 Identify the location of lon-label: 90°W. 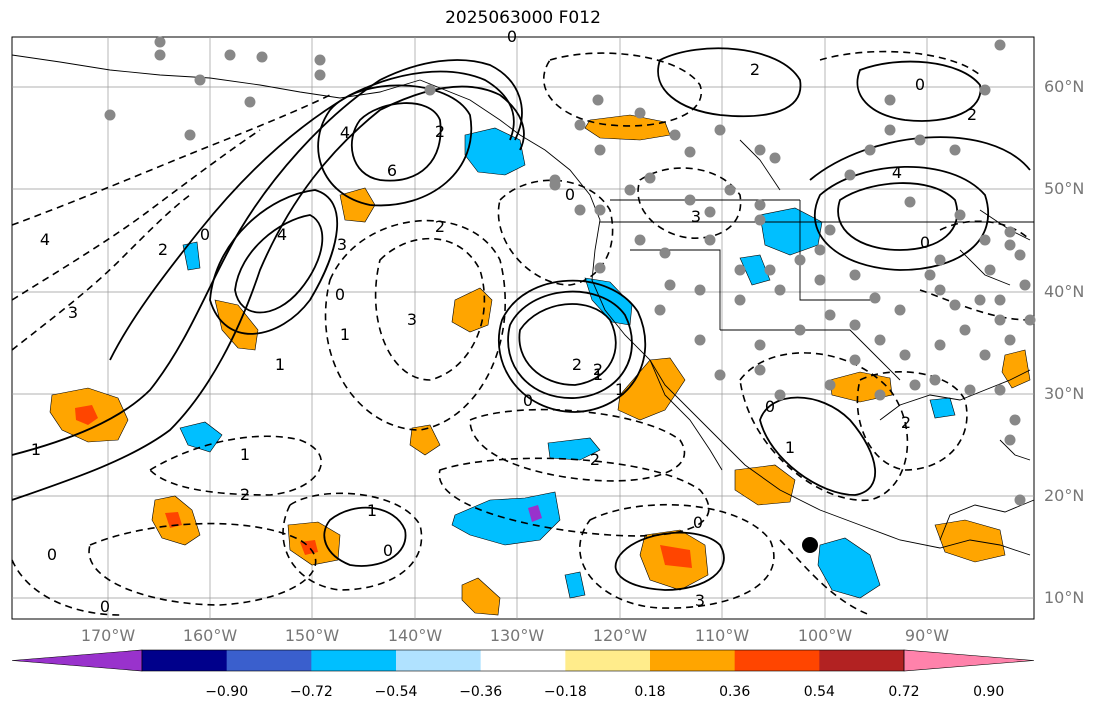
(927, 635).